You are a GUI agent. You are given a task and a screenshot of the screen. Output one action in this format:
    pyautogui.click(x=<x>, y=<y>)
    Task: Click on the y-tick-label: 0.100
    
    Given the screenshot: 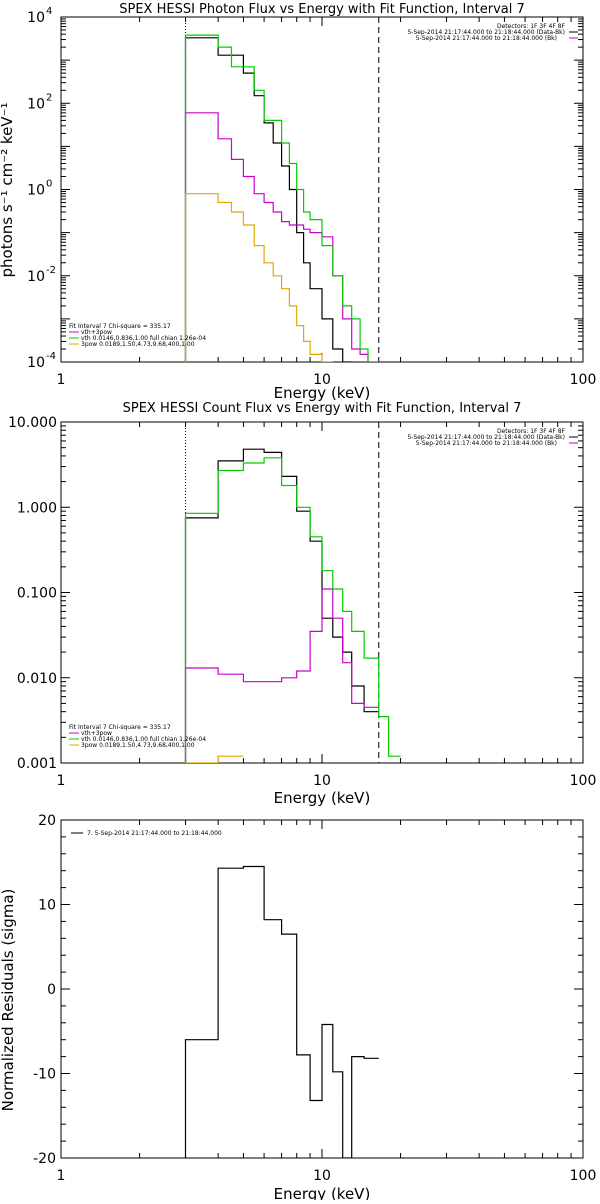 What is the action you would take?
    pyautogui.click(x=37, y=594)
    